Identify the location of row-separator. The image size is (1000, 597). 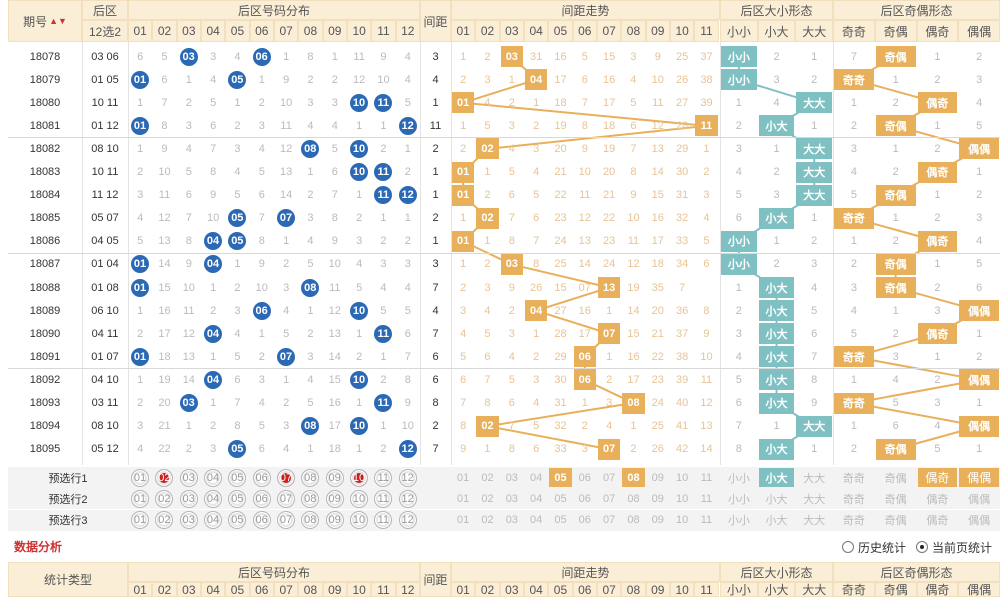
(504, 369).